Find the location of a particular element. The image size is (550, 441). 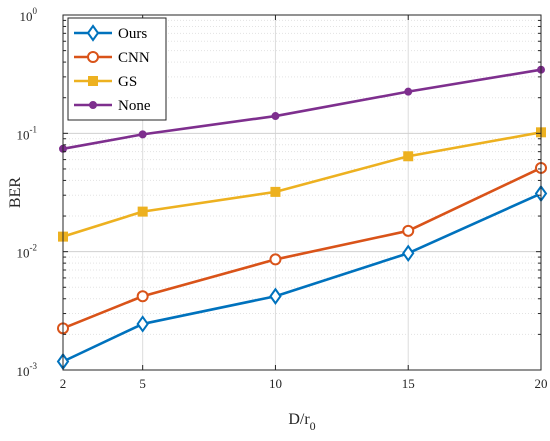

legend-label-gs: GS is located at coordinates (127, 82).